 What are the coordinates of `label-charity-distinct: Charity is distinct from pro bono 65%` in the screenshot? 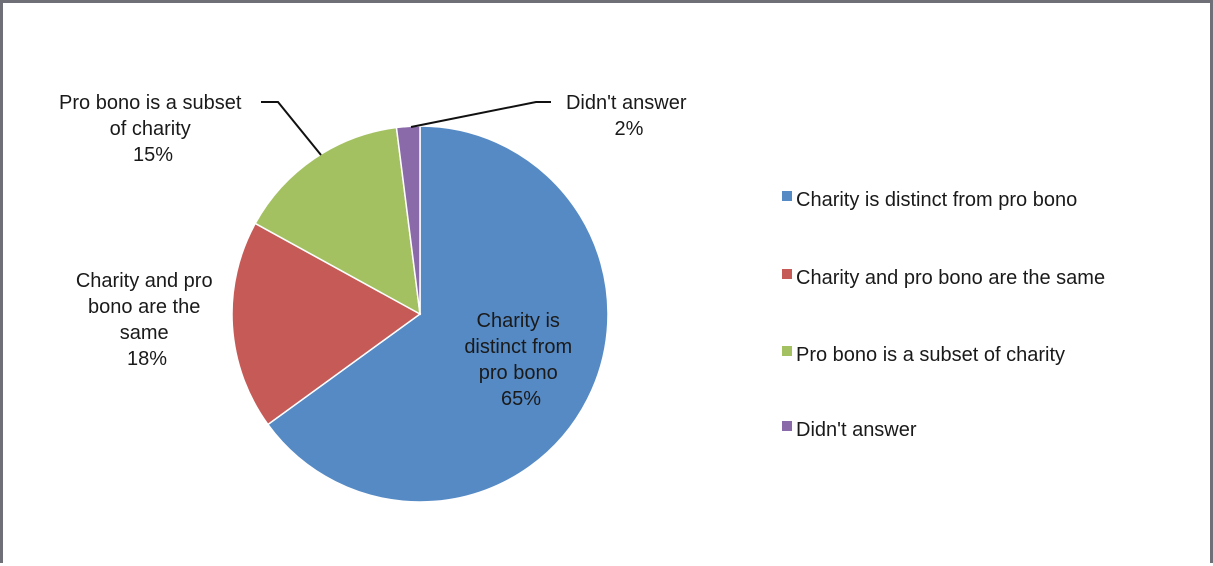 It's located at (520, 360).